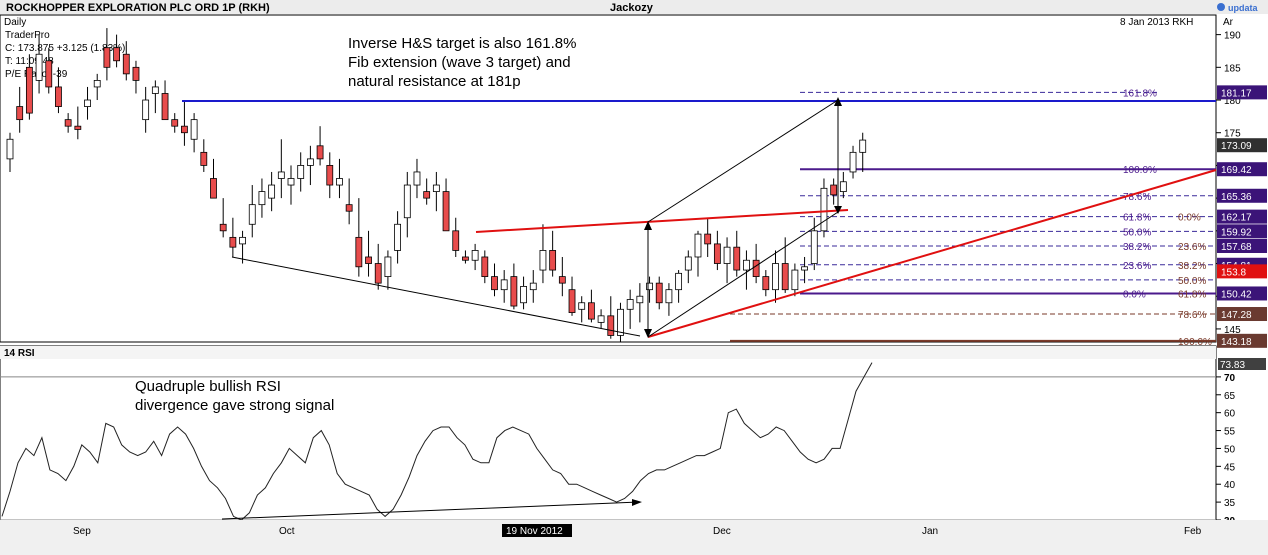 The width and height of the screenshot is (1268, 555). I want to click on month-label-dec: Dec, so click(722, 531).